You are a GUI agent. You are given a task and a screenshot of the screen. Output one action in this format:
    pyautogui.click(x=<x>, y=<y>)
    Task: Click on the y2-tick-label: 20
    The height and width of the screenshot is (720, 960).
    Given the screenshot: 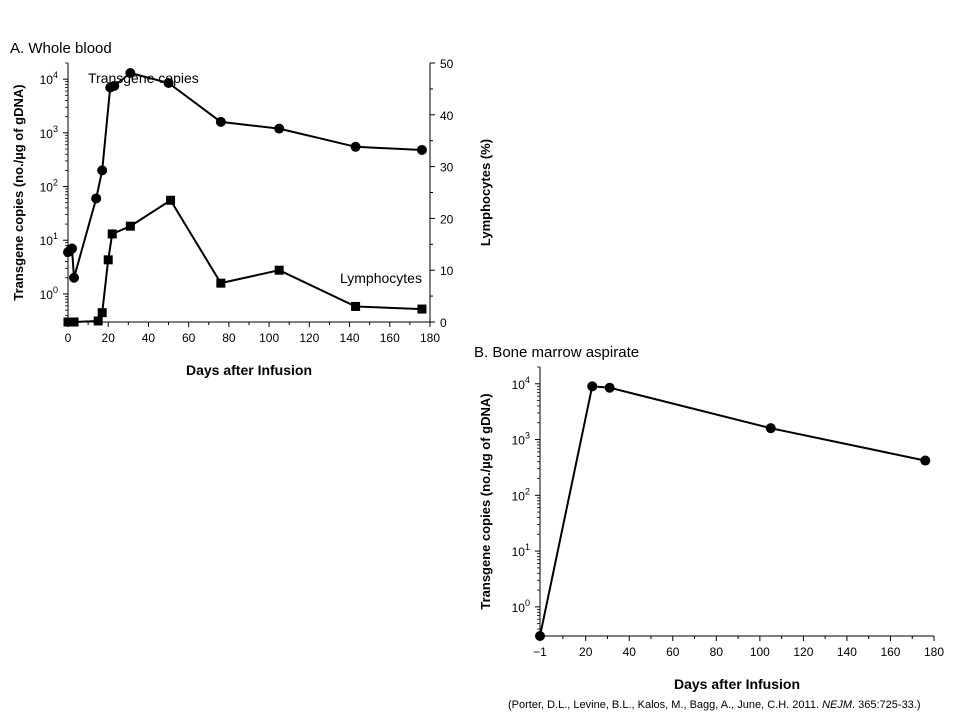 What is the action you would take?
    pyautogui.click(x=447, y=219)
    